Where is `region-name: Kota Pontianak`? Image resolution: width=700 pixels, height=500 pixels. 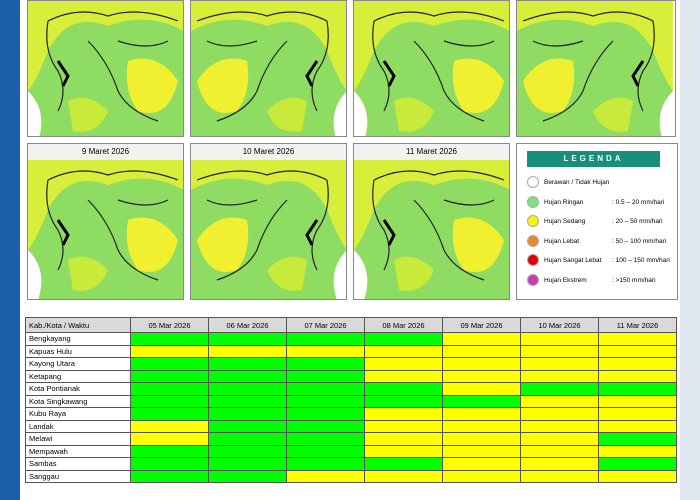
region-name: Kota Pontianak is located at coordinates (78, 389).